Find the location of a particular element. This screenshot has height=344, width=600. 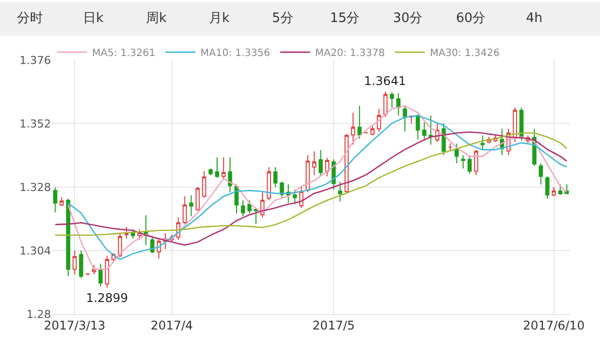

text: 60分 is located at coordinates (471, 18).